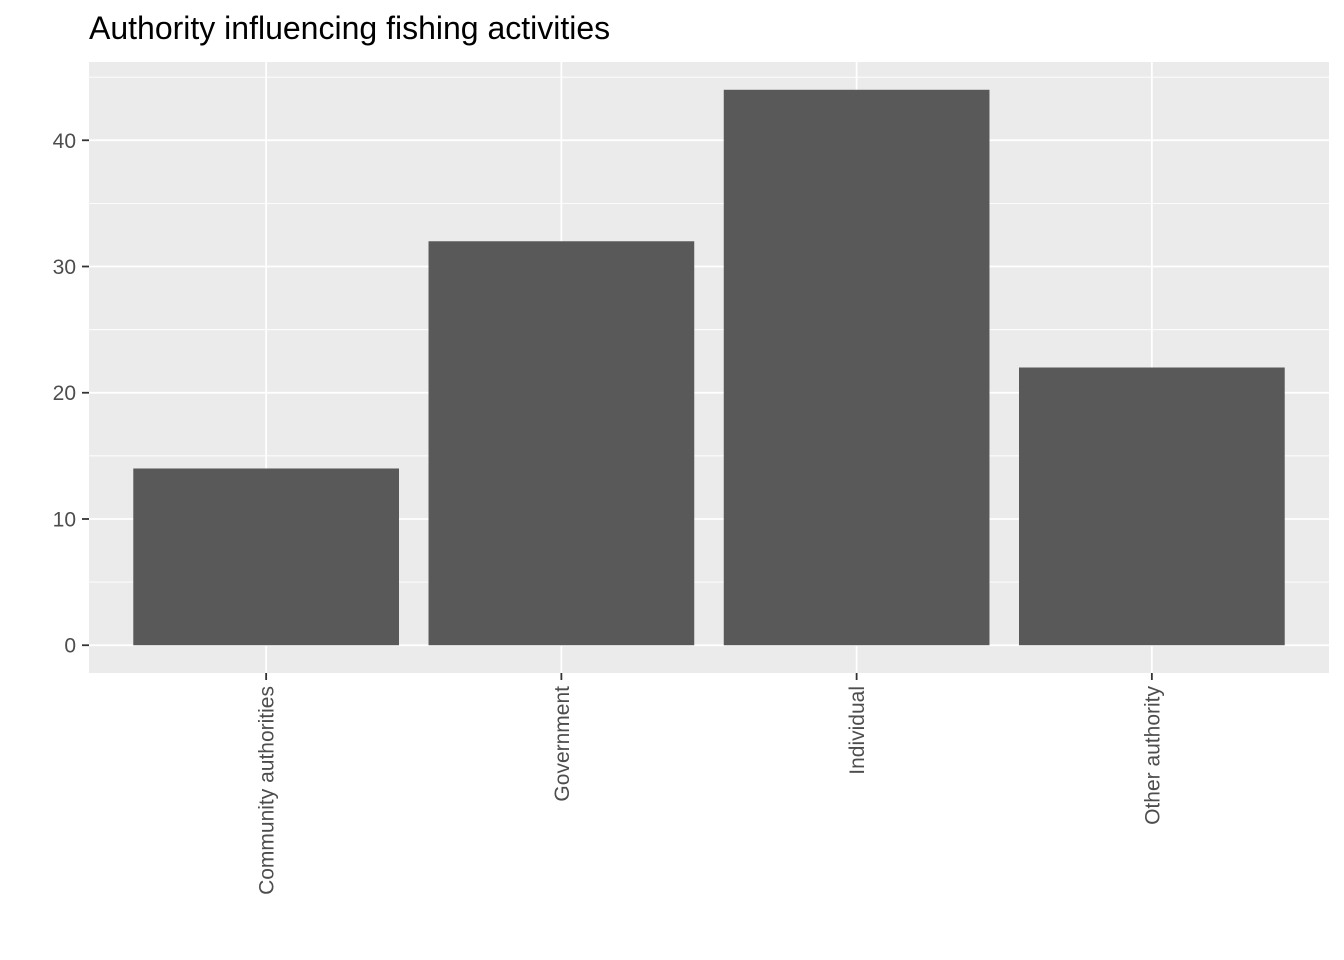  Describe the element at coordinates (350, 28) in the screenshot. I see `chart-title: Authority influencing fishing activities` at that location.